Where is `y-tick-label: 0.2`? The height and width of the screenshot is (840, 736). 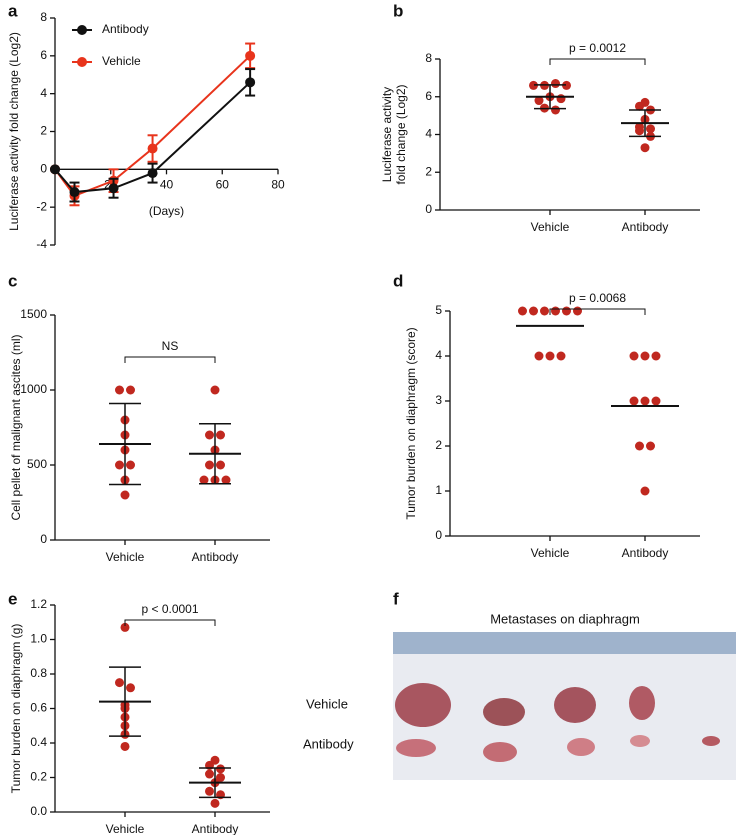 y-tick-label: 0.2 is located at coordinates (38, 777).